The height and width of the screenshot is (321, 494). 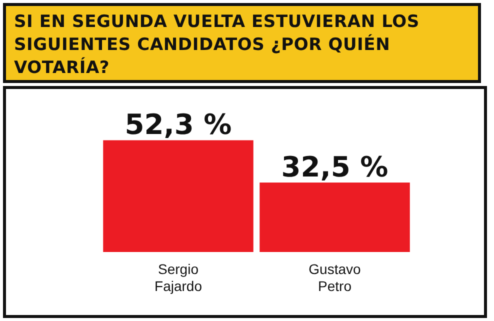 I want to click on x-tick-label: Sergio Fajardo, so click(x=178, y=277).